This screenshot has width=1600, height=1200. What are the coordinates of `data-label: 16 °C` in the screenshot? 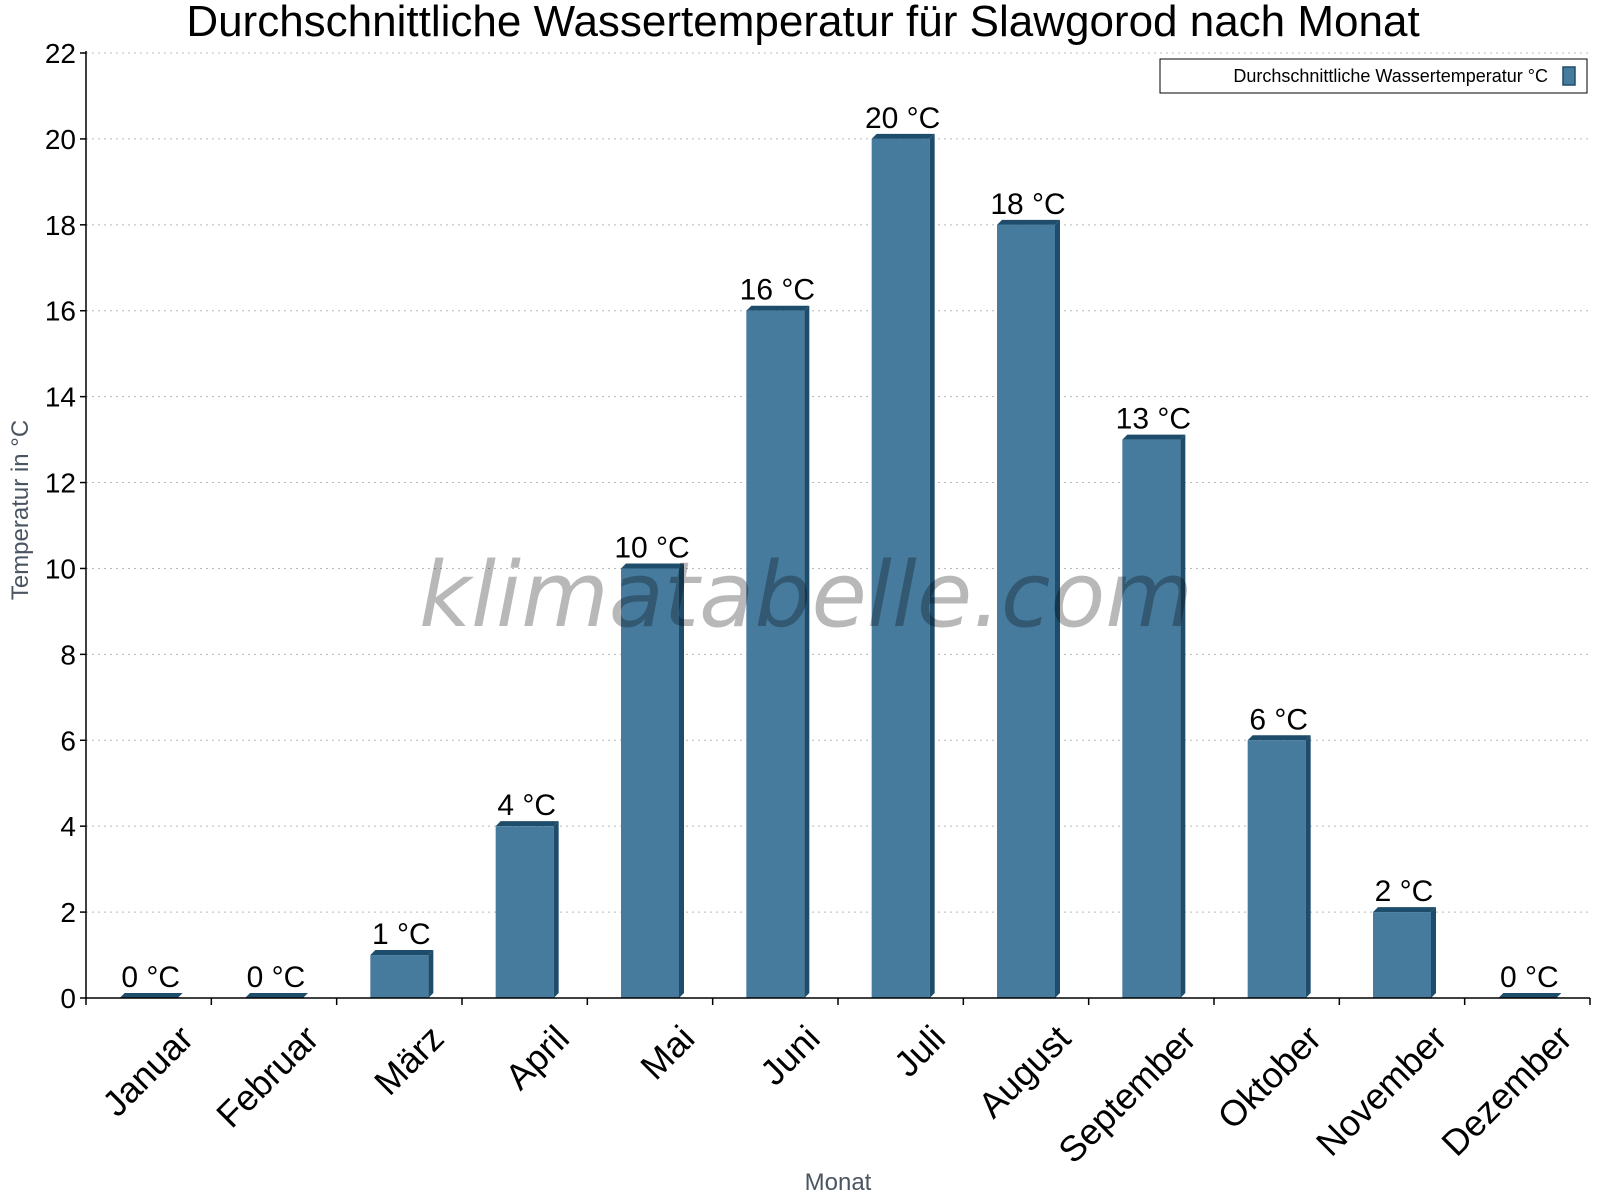 It's located at (777, 290).